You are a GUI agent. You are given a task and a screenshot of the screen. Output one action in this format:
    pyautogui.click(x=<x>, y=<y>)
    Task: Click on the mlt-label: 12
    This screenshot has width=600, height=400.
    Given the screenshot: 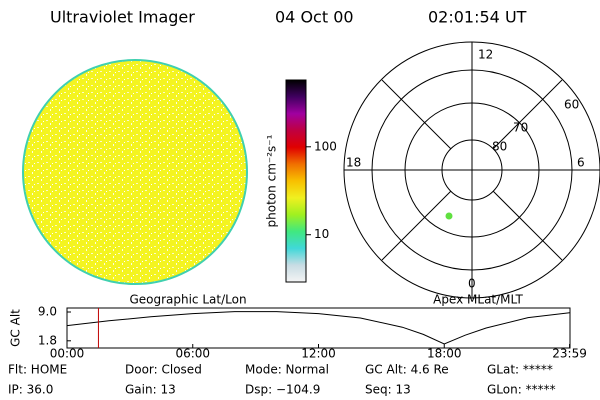 What is the action you would take?
    pyautogui.click(x=485, y=55)
    